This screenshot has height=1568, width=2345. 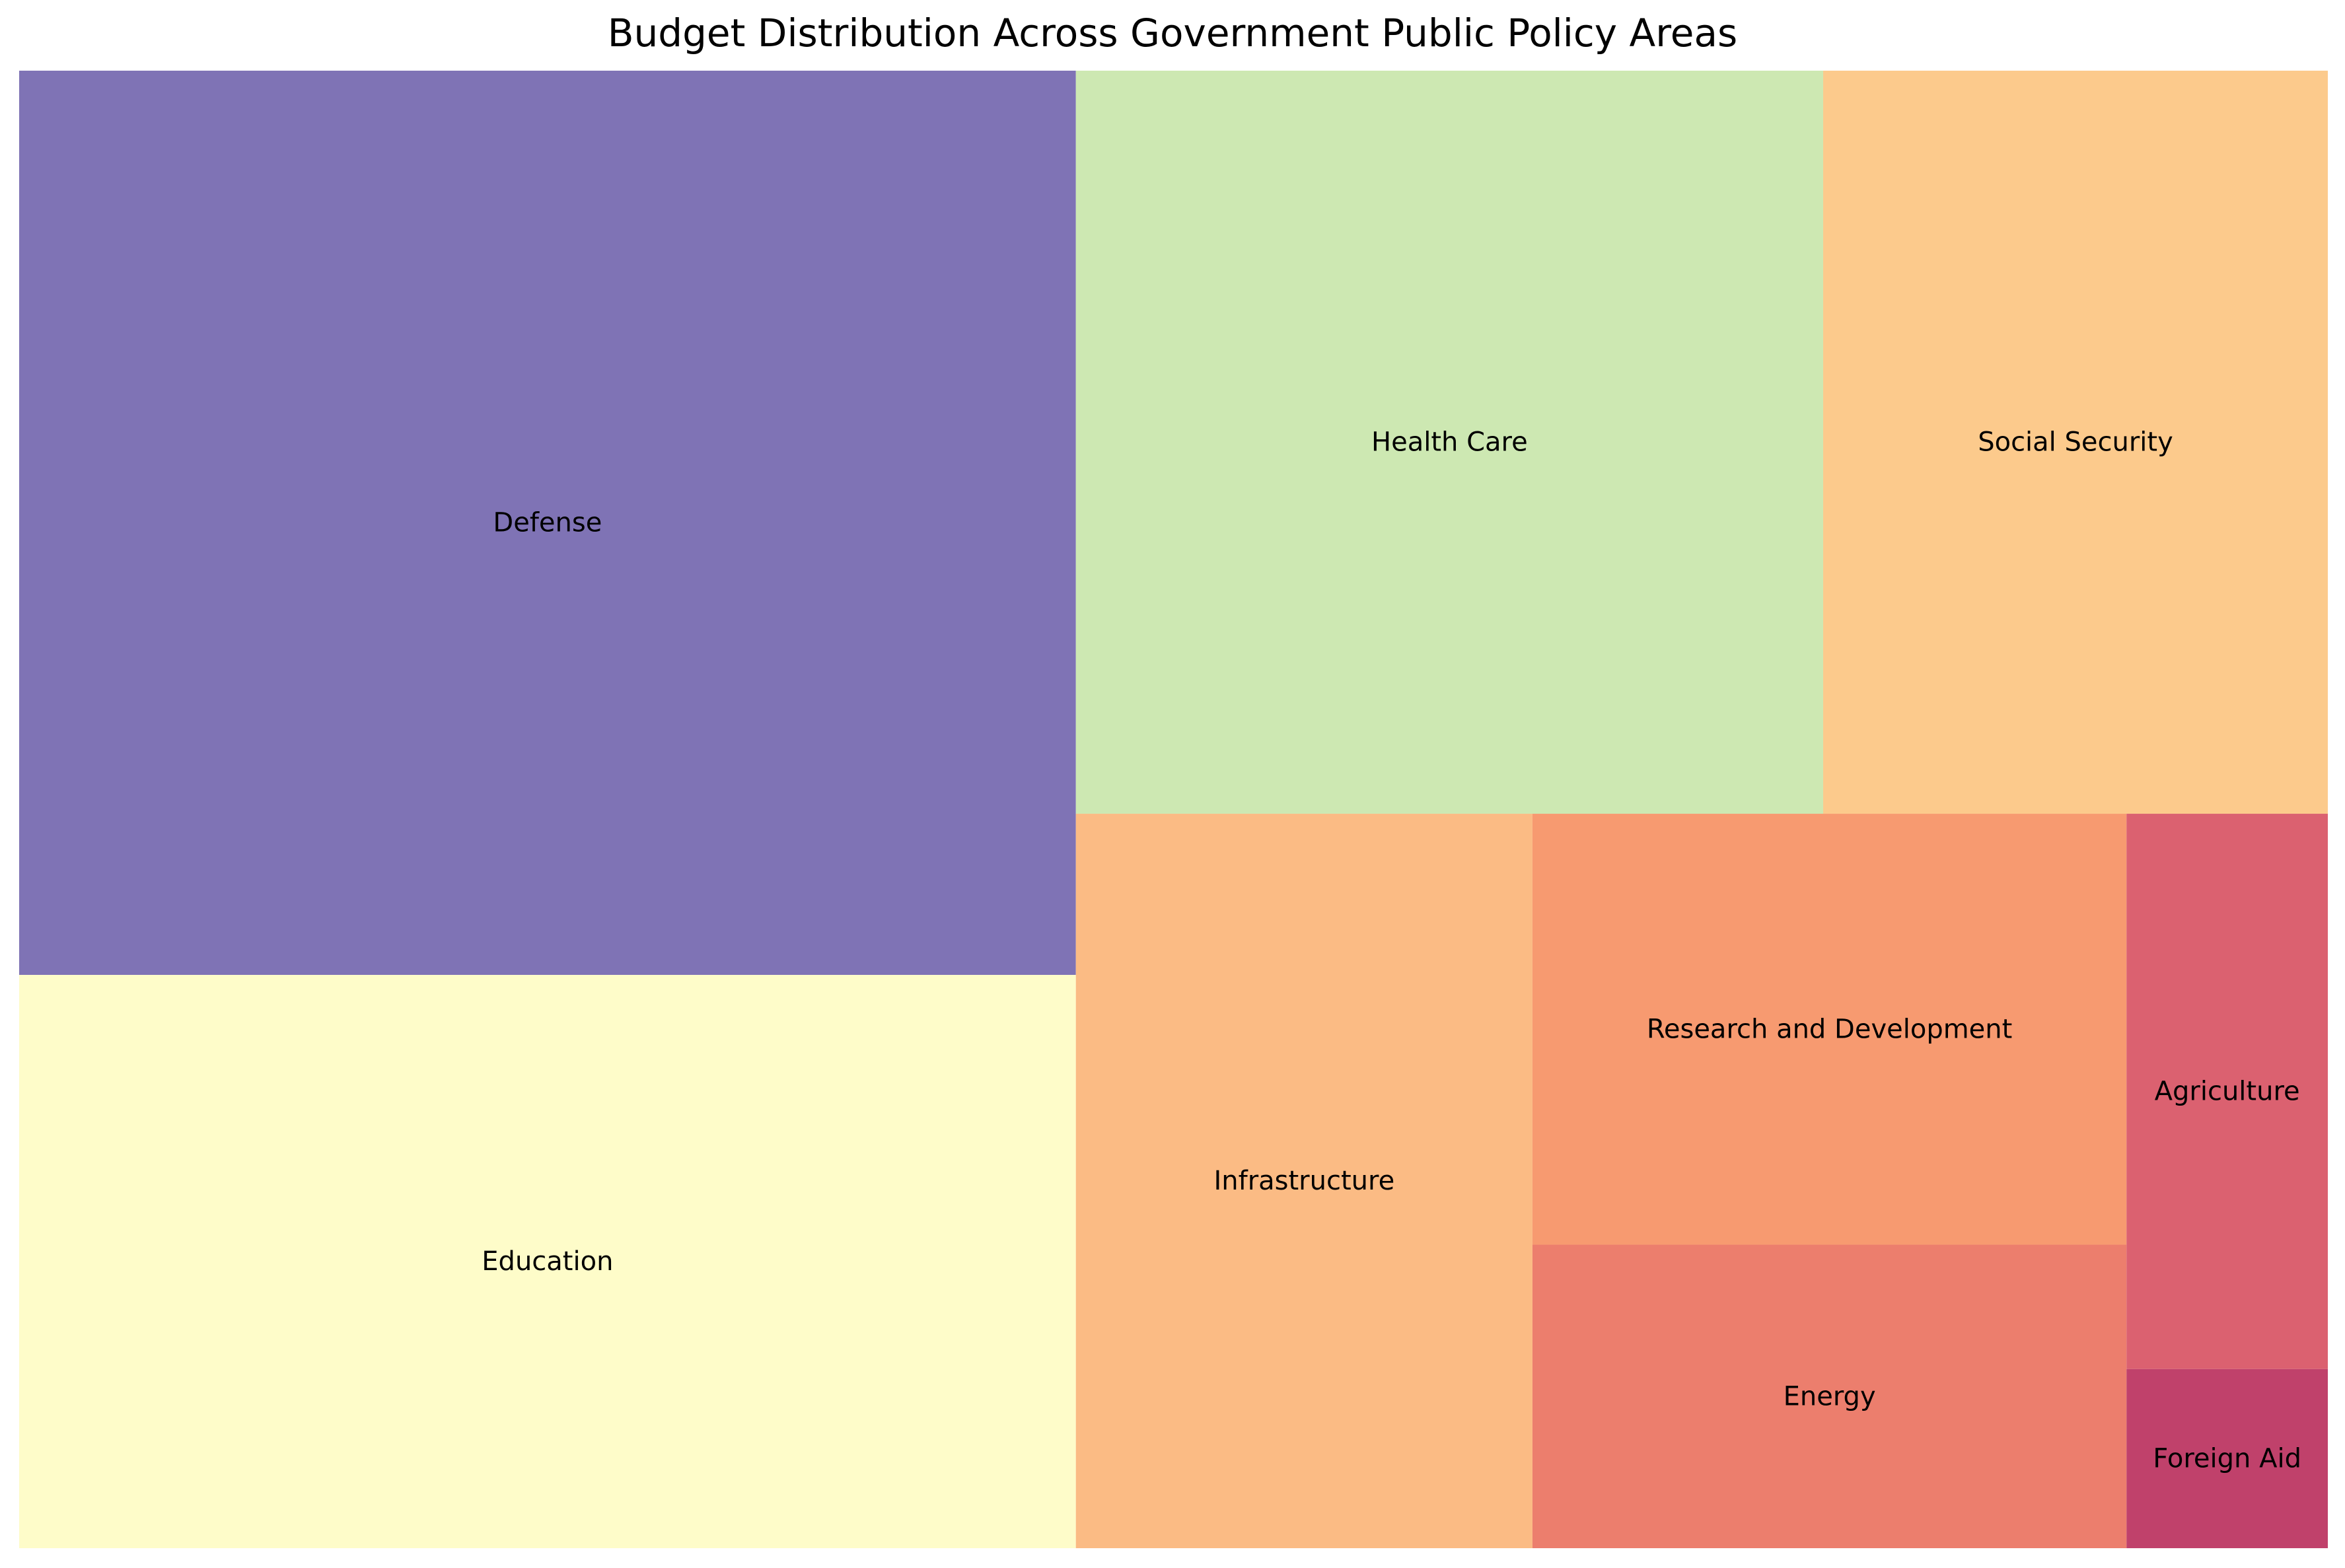 I want to click on treemap-tile-infrastructure, so click(x=1304, y=1181).